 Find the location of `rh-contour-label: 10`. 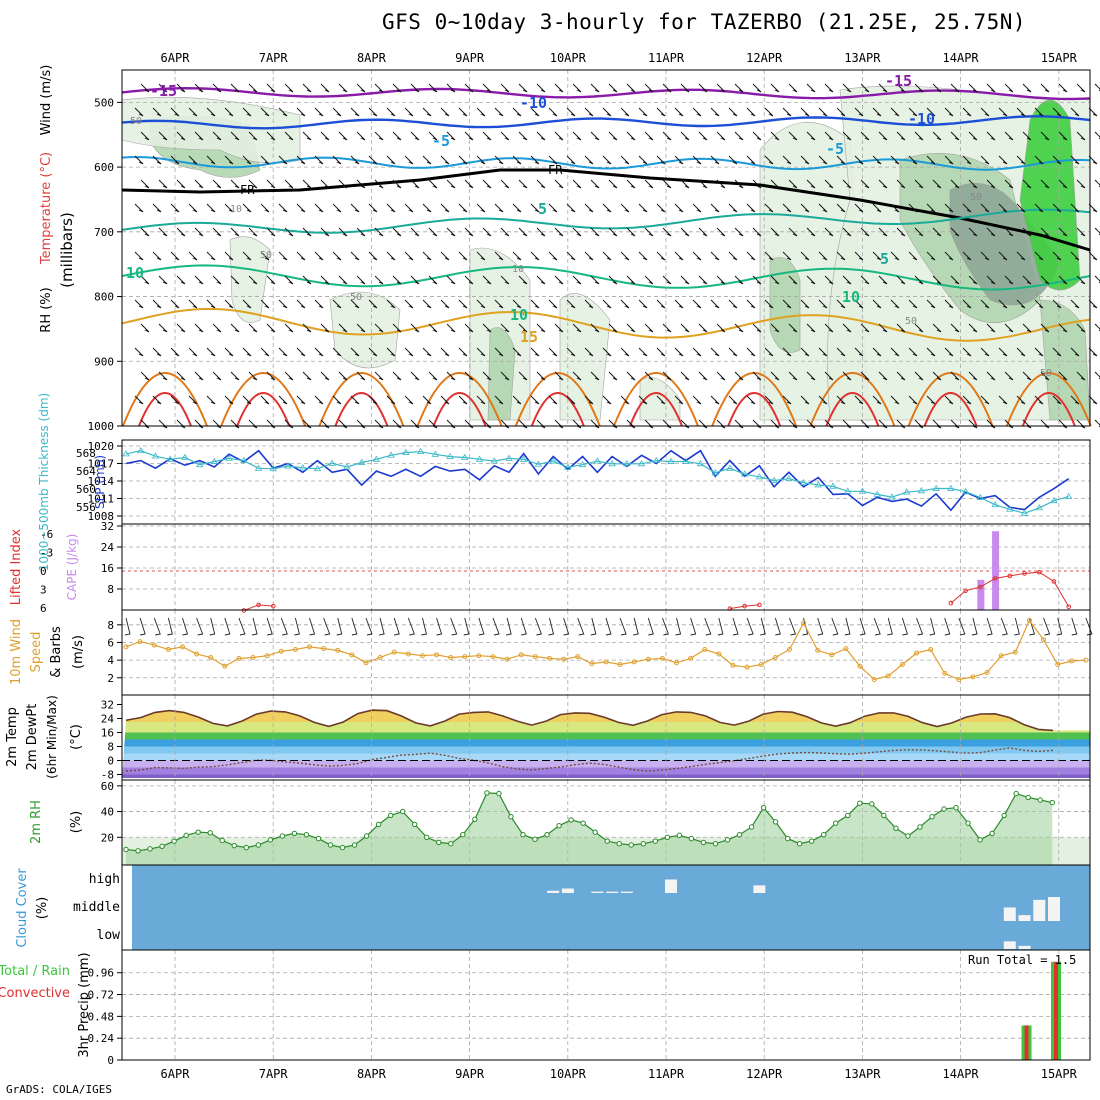

rh-contour-label: 10 is located at coordinates (236, 209).